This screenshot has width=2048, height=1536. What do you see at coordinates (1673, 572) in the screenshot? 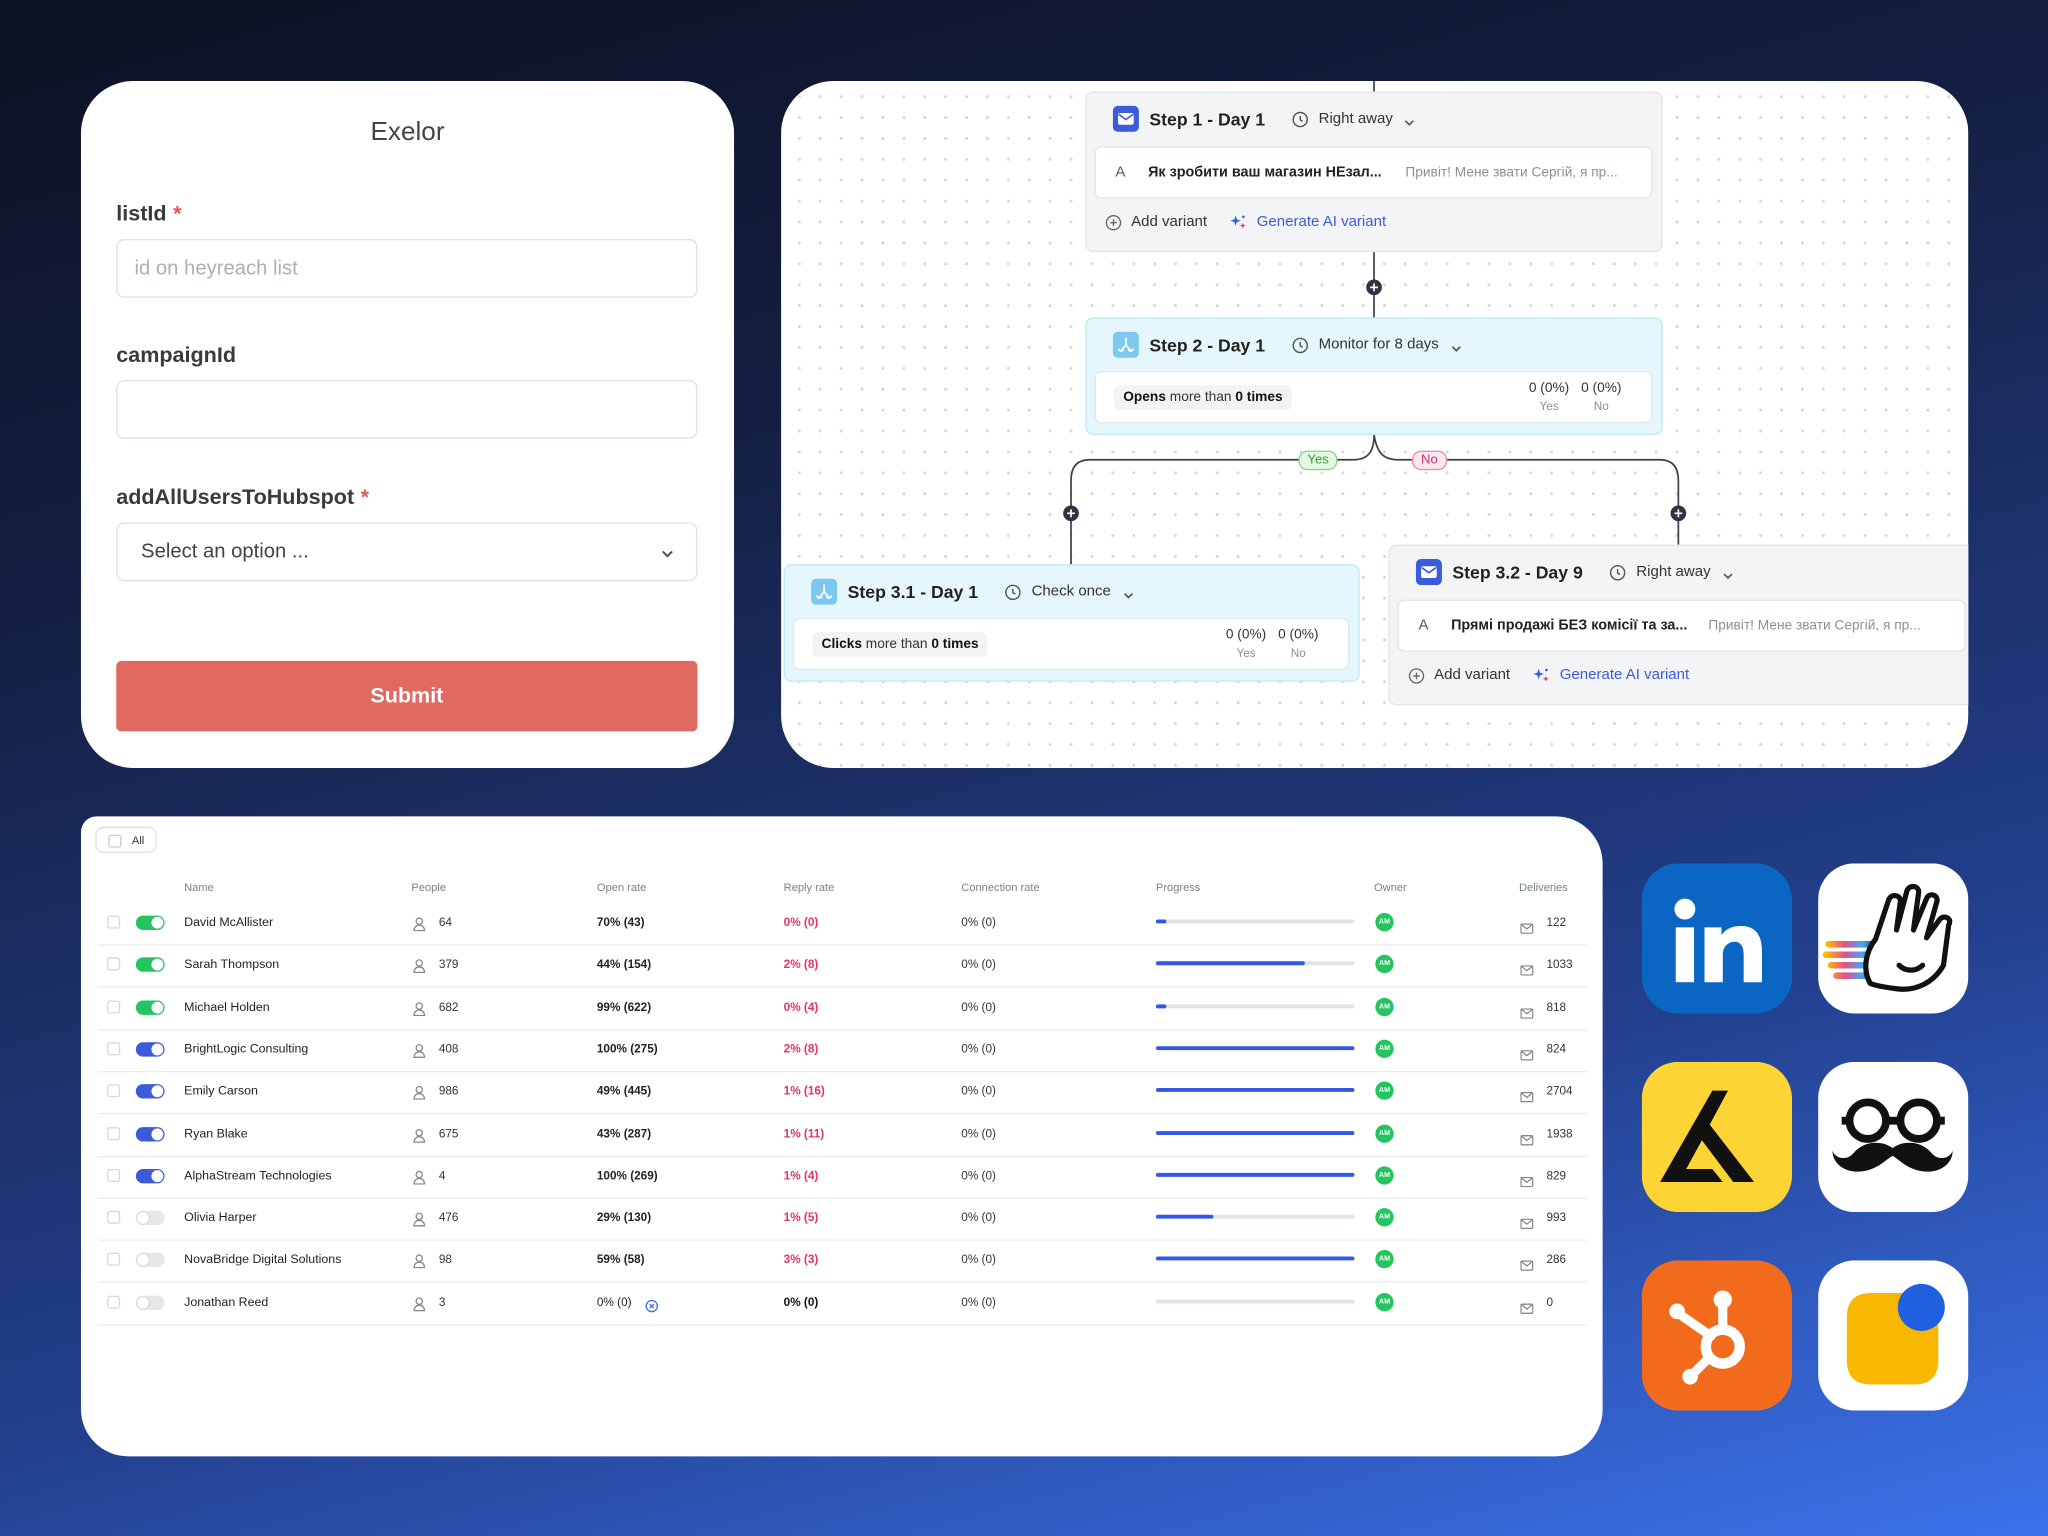
I see `step-timing: Right away` at bounding box center [1673, 572].